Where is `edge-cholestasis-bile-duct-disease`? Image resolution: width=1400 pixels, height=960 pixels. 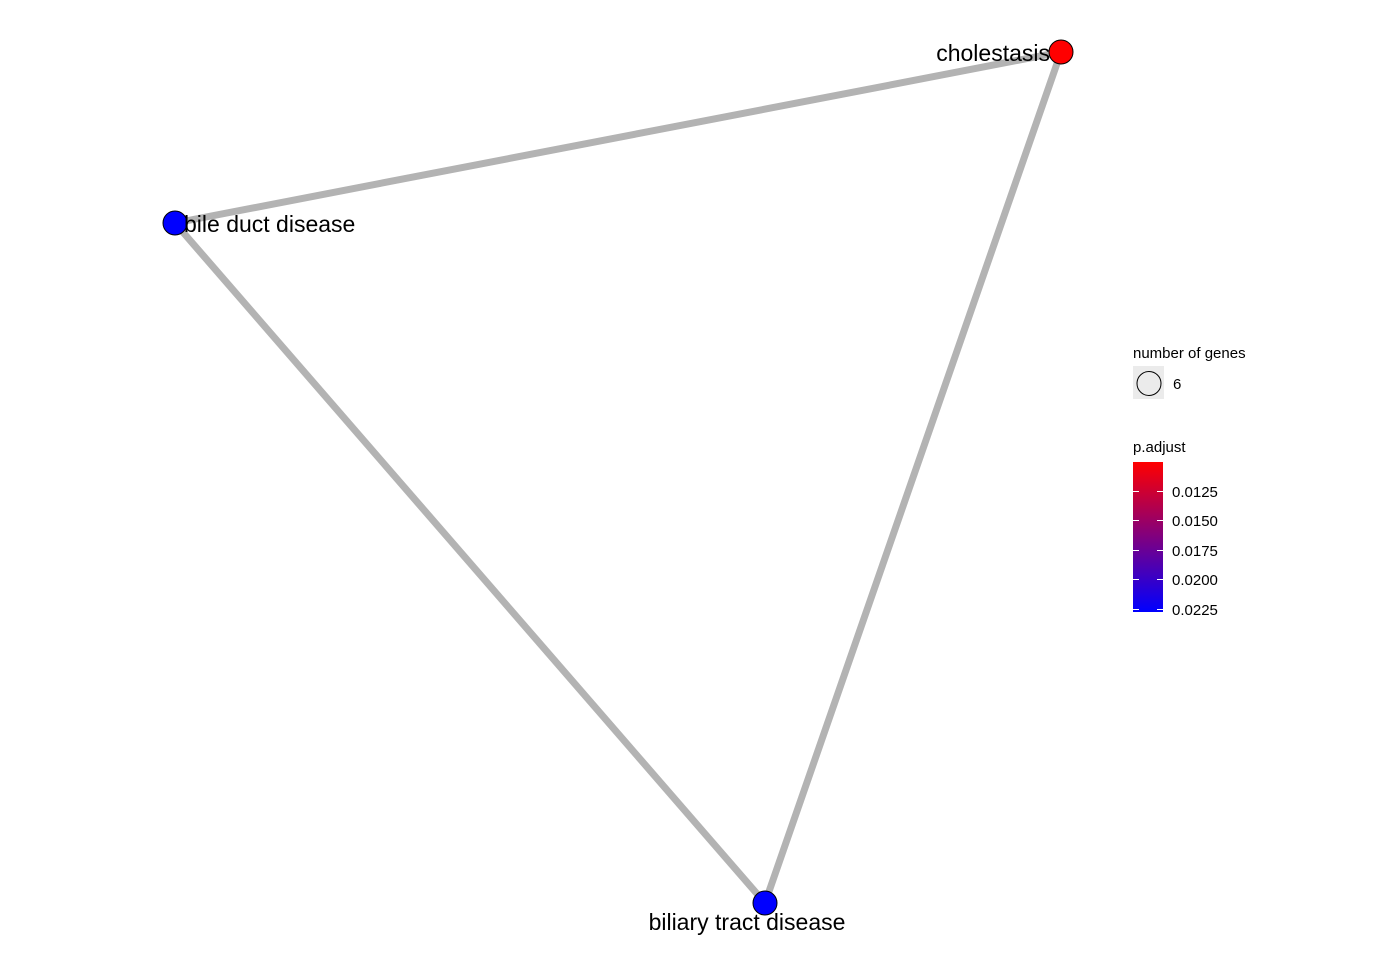
edge-cholestasis-bile-duct-disease is located at coordinates (618, 137).